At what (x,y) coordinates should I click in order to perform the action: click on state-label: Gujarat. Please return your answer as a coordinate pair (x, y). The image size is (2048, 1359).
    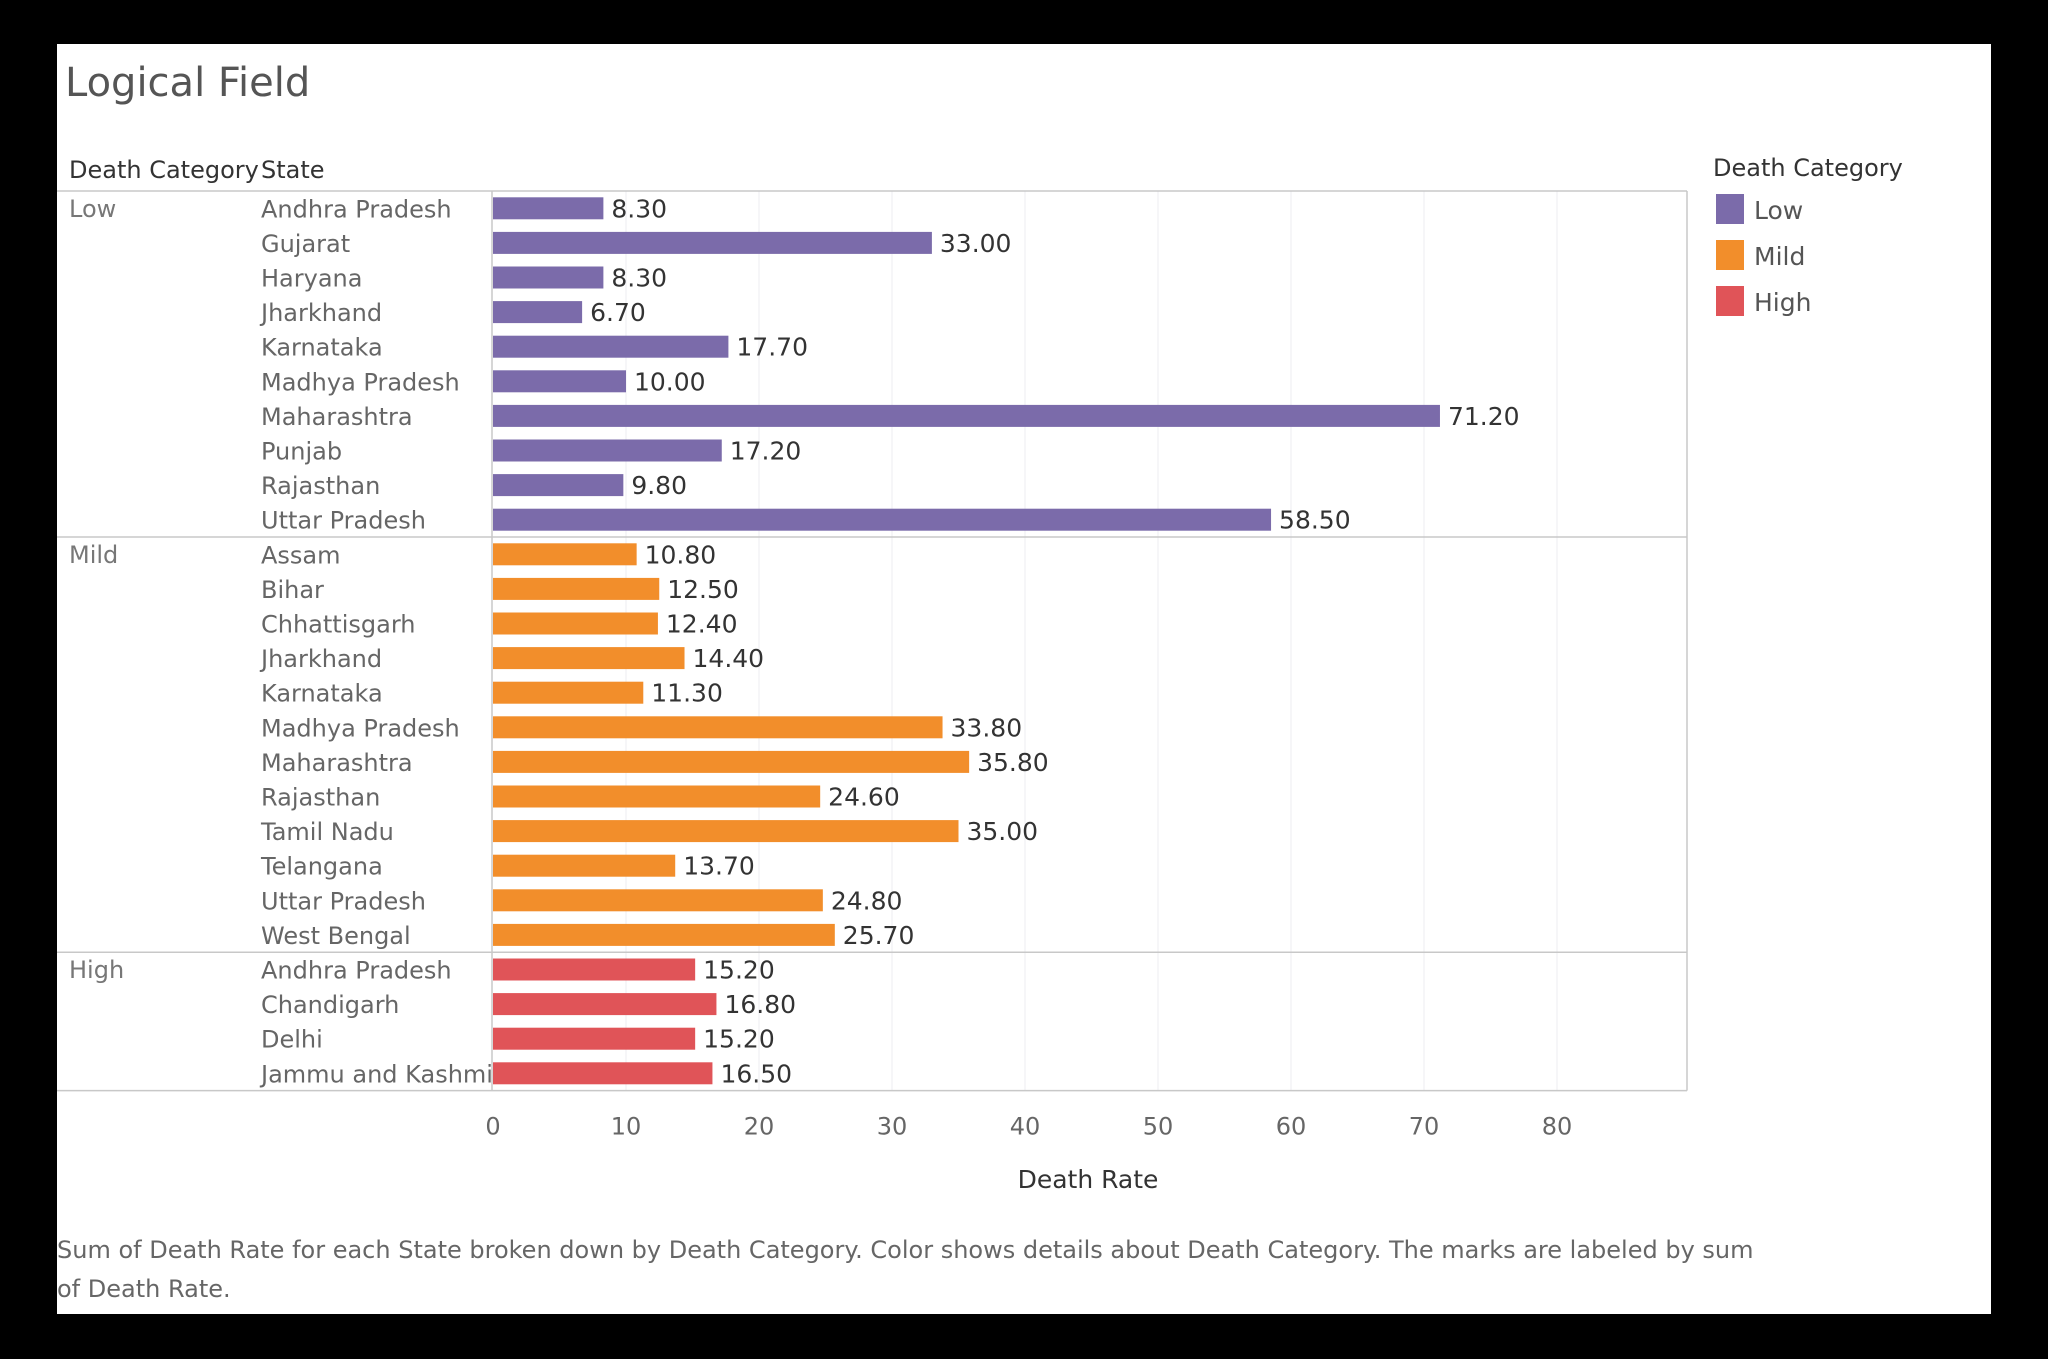
    Looking at the image, I should click on (305, 244).